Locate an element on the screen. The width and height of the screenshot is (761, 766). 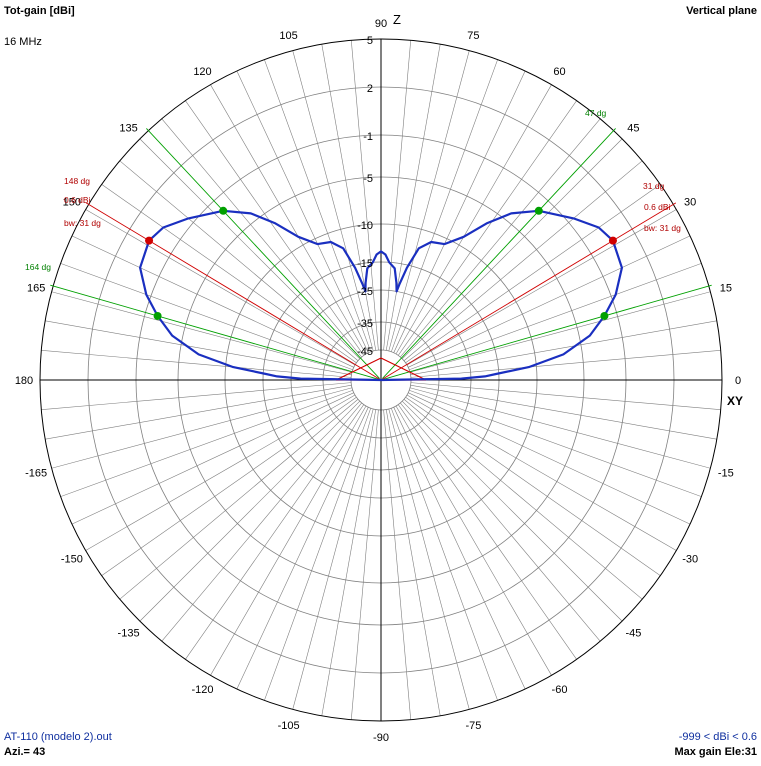
gain-range-label: -999 < dBi < 0.6 is located at coordinates (717, 737).